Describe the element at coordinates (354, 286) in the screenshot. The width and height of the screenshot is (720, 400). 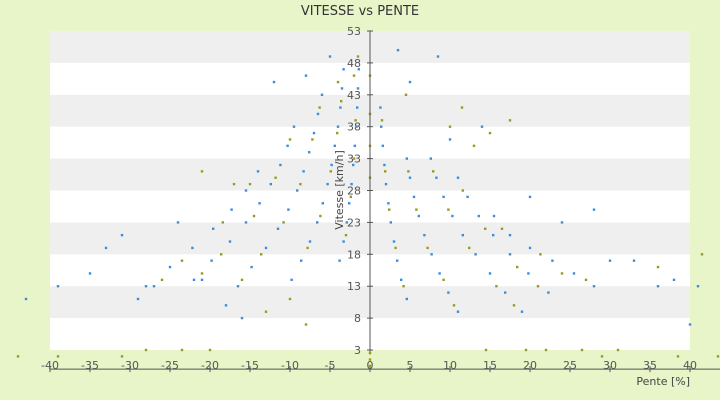
I see `y-tick-label: 13` at that location.